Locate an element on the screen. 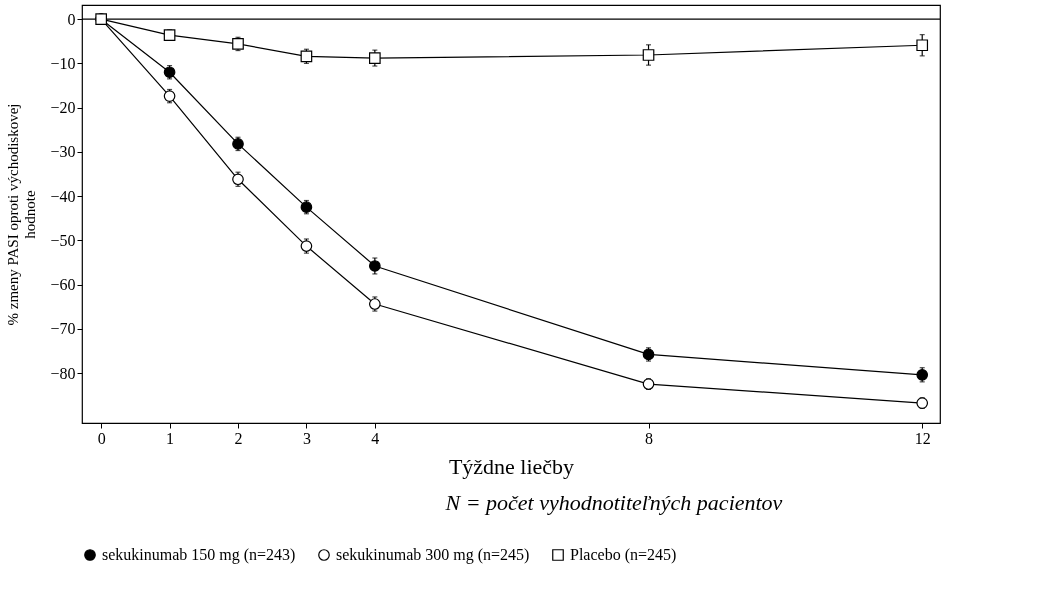 This screenshot has height=601, width=1047. legend-label: Placebo (n=245) is located at coordinates (623, 555).